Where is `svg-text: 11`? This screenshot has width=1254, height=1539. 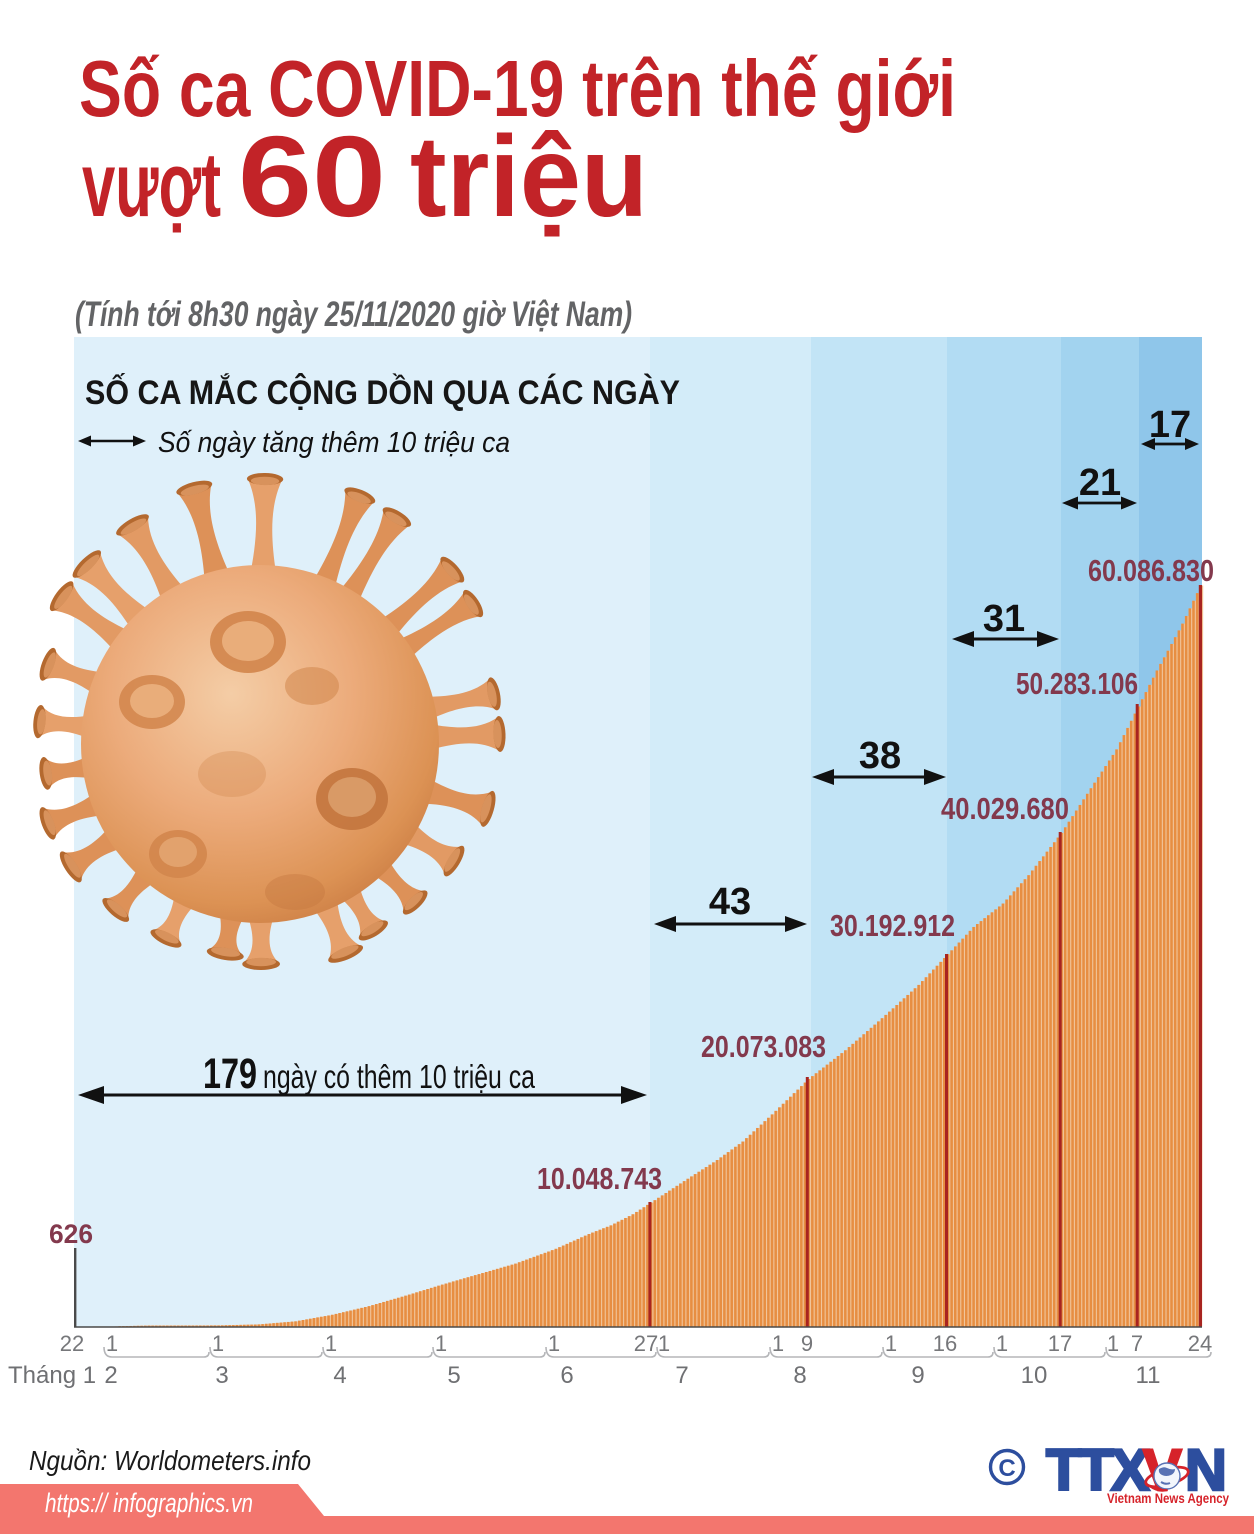
svg-text: 11 is located at coordinates (1148, 1375).